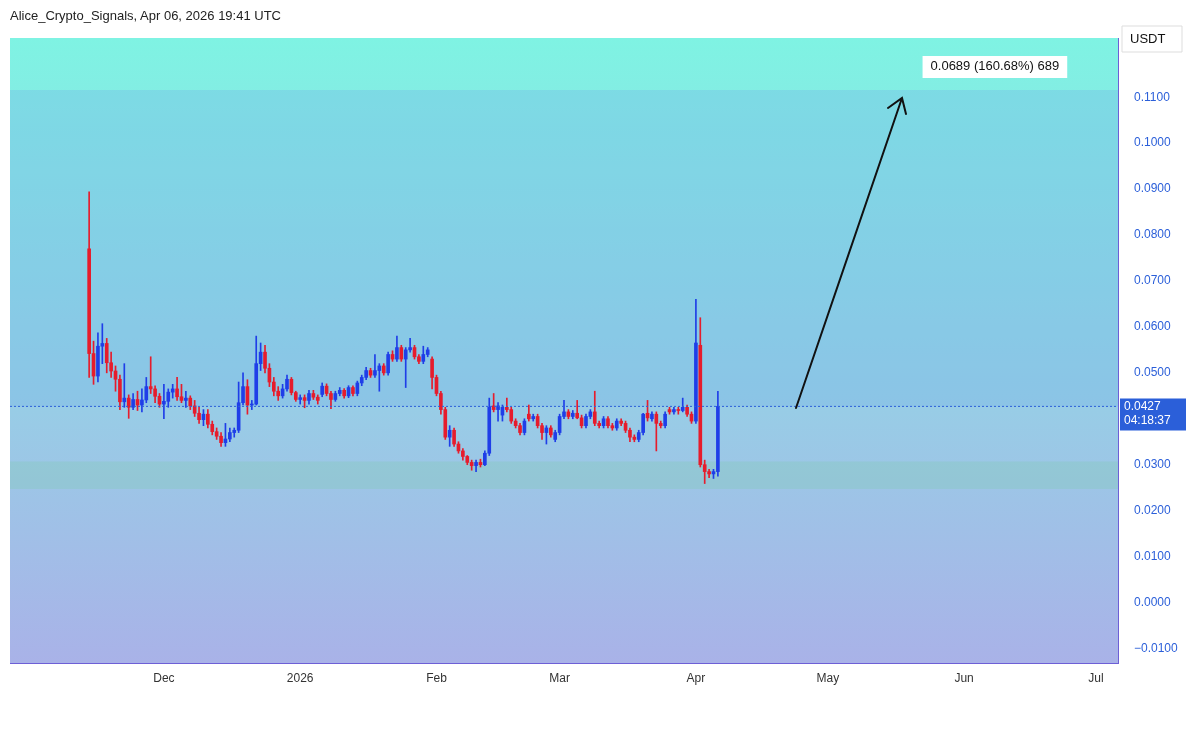 Image resolution: width=1200 pixels, height=747 pixels. What do you see at coordinates (1153, 188) in the screenshot?
I see `y-tick-label: 0.0900` at bounding box center [1153, 188].